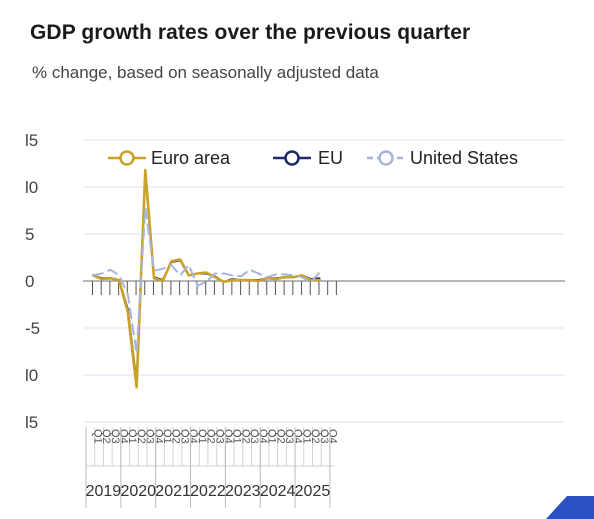 The height and width of the screenshot is (519, 594). Describe the element at coordinates (191, 158) in the screenshot. I see `legend-label: Euro area` at that location.